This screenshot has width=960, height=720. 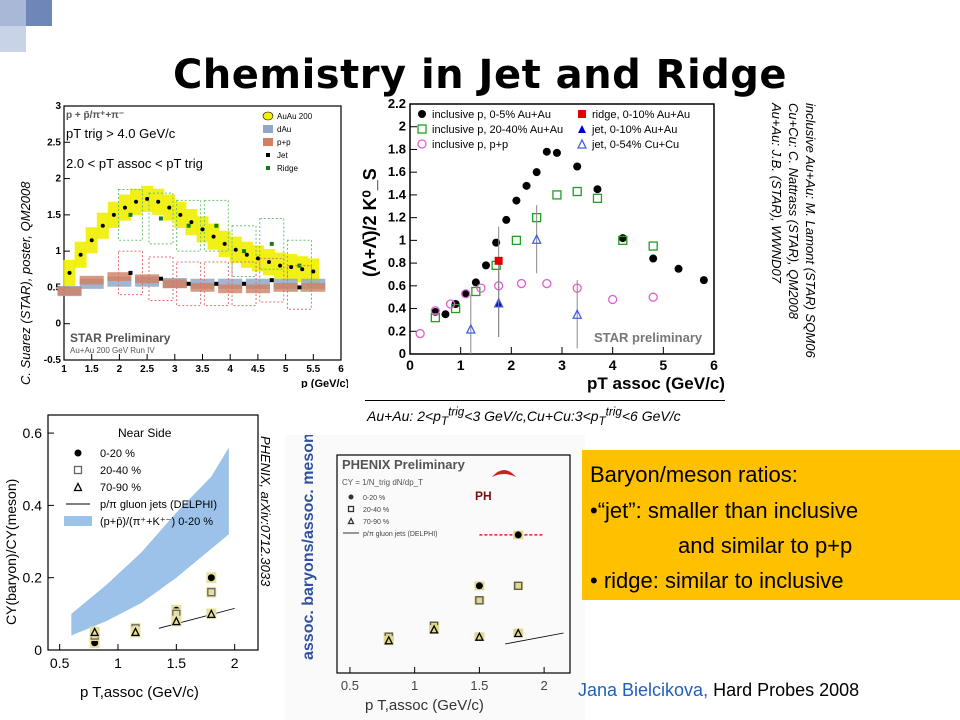 I want to click on delphi-line, so click(x=196, y=618).